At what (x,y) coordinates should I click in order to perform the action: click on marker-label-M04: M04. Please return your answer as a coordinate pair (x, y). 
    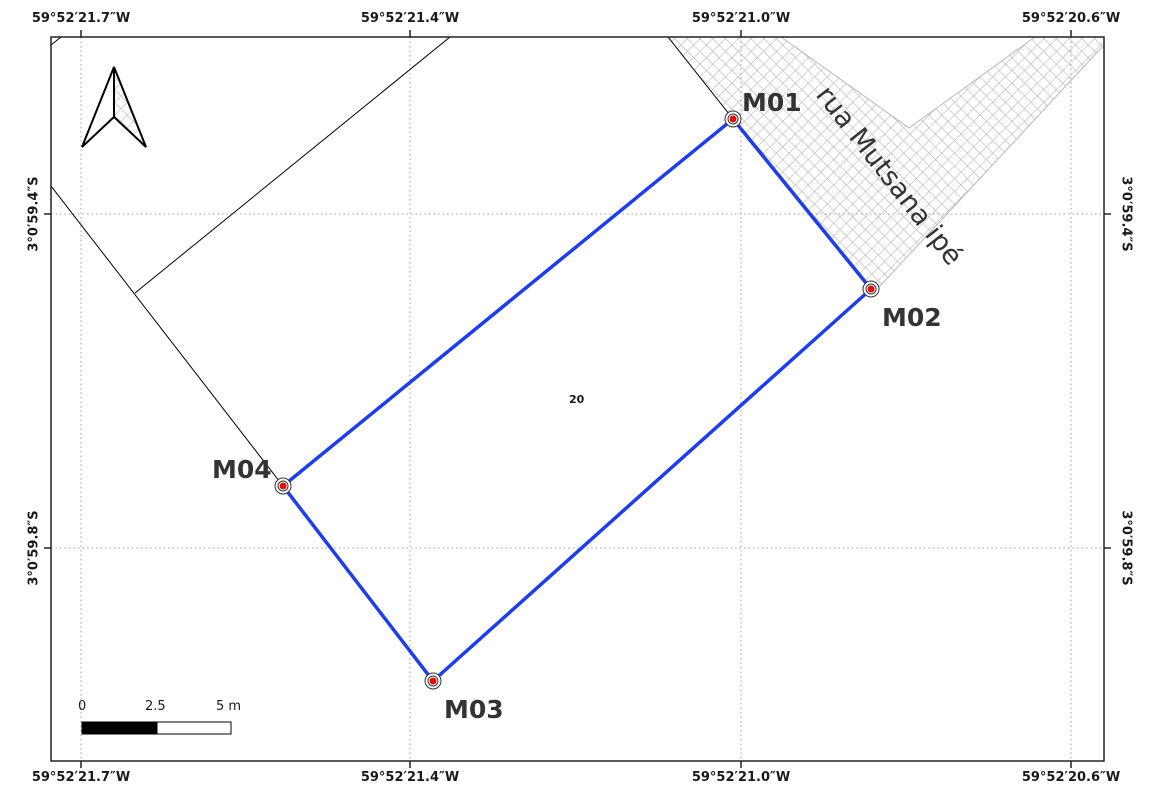
    Looking at the image, I should click on (242, 469).